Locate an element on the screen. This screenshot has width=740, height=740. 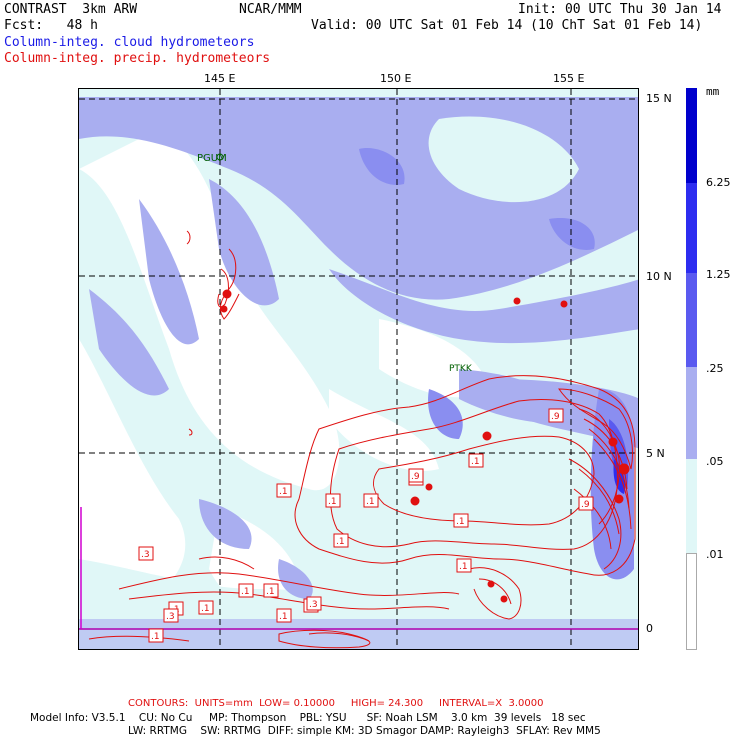
colorbar-level-.05: .05 is located at coordinates (715, 461).